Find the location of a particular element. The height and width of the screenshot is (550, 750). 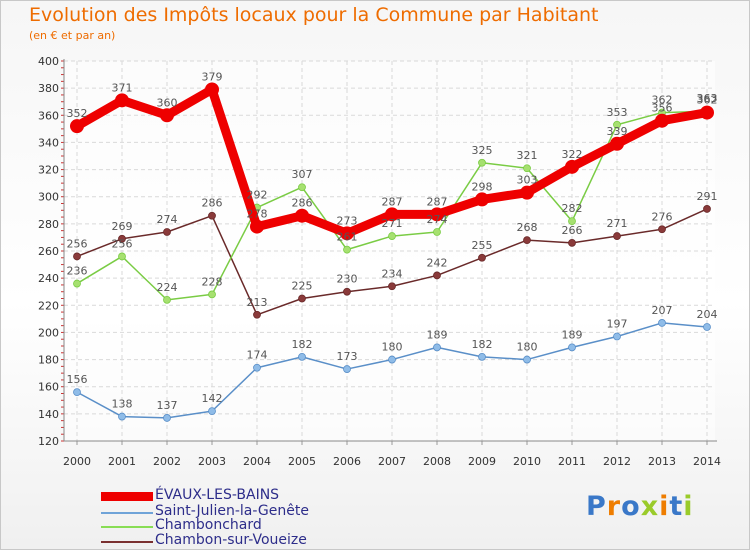

legend-label: ÉVAUX-LES-BAINS is located at coordinates (217, 495).